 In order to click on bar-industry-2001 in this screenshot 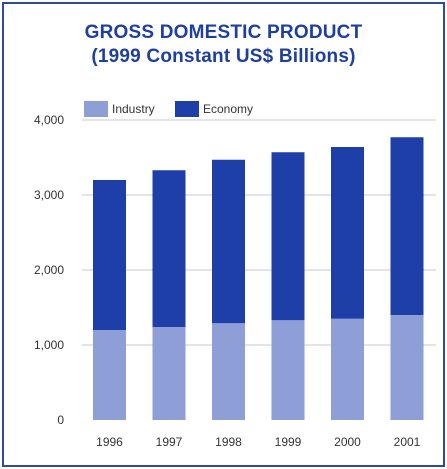, I will do `click(407, 367)`.